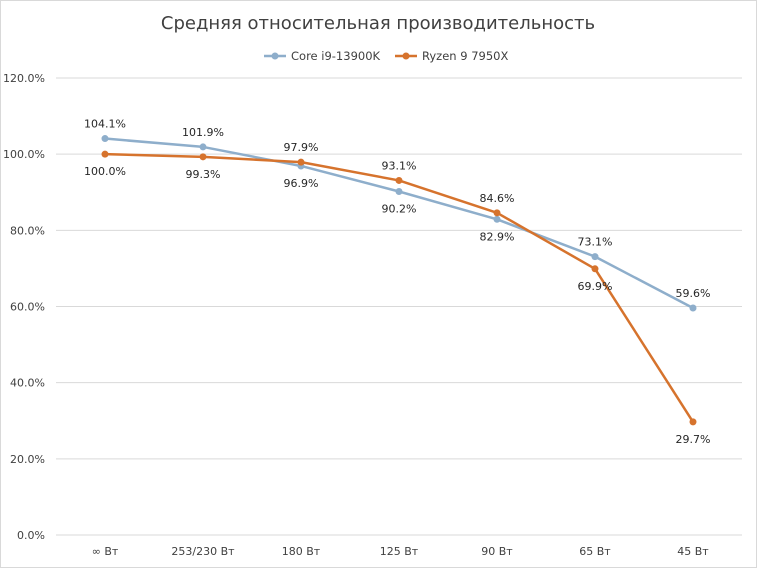 The width and height of the screenshot is (757, 571). What do you see at coordinates (465, 56) in the screenshot?
I see `legend-label: Ryzen 9 7950X` at bounding box center [465, 56].